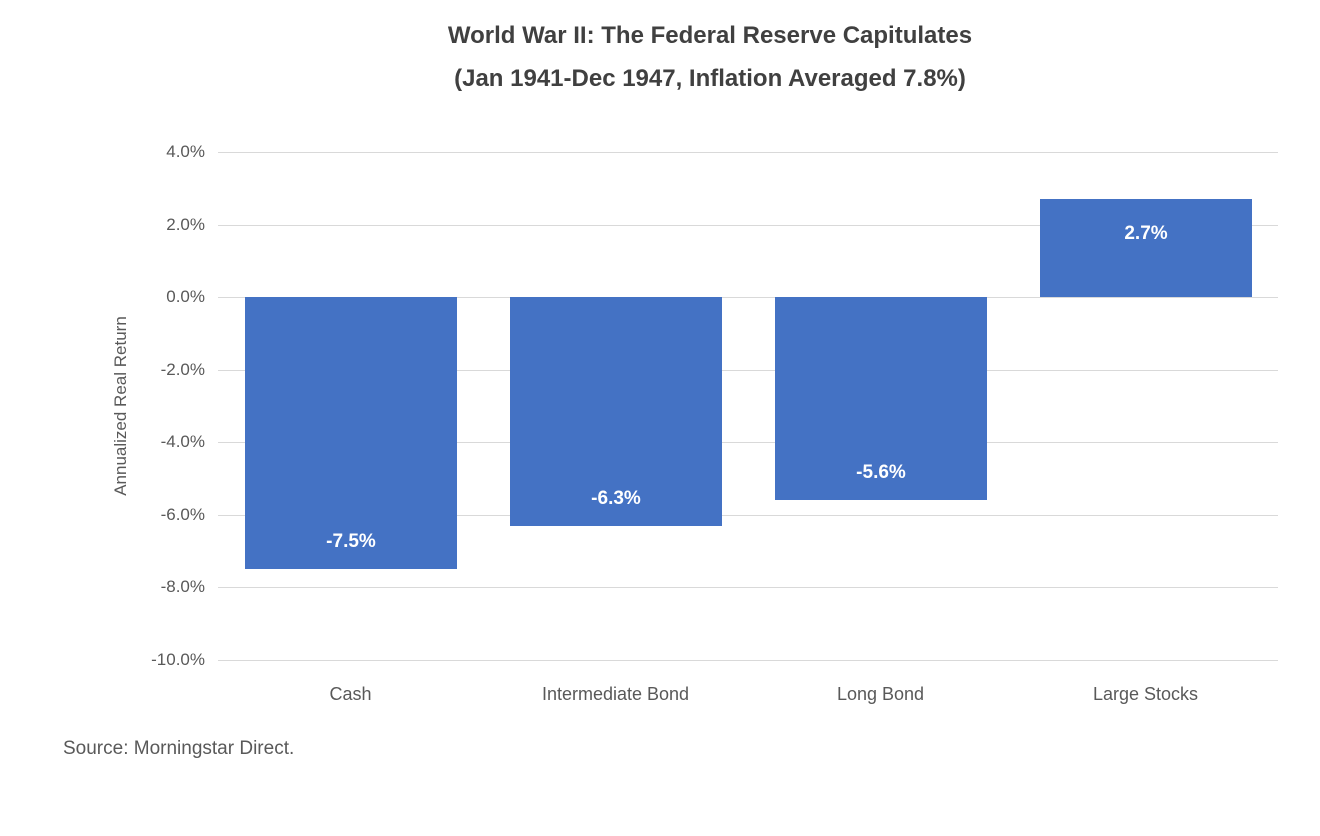 The image size is (1320, 836). What do you see at coordinates (1145, 694) in the screenshot?
I see `x-category-label: Large Stocks` at bounding box center [1145, 694].